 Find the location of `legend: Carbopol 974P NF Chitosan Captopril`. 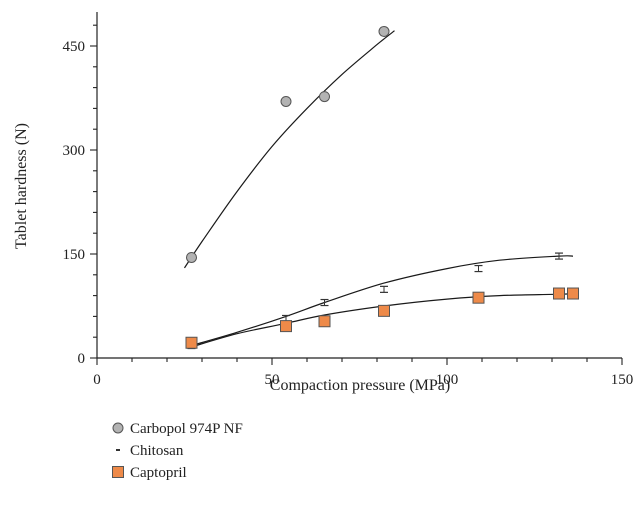

legend: Carbopol 974P NF Chitosan Captopril is located at coordinates (177, 451).